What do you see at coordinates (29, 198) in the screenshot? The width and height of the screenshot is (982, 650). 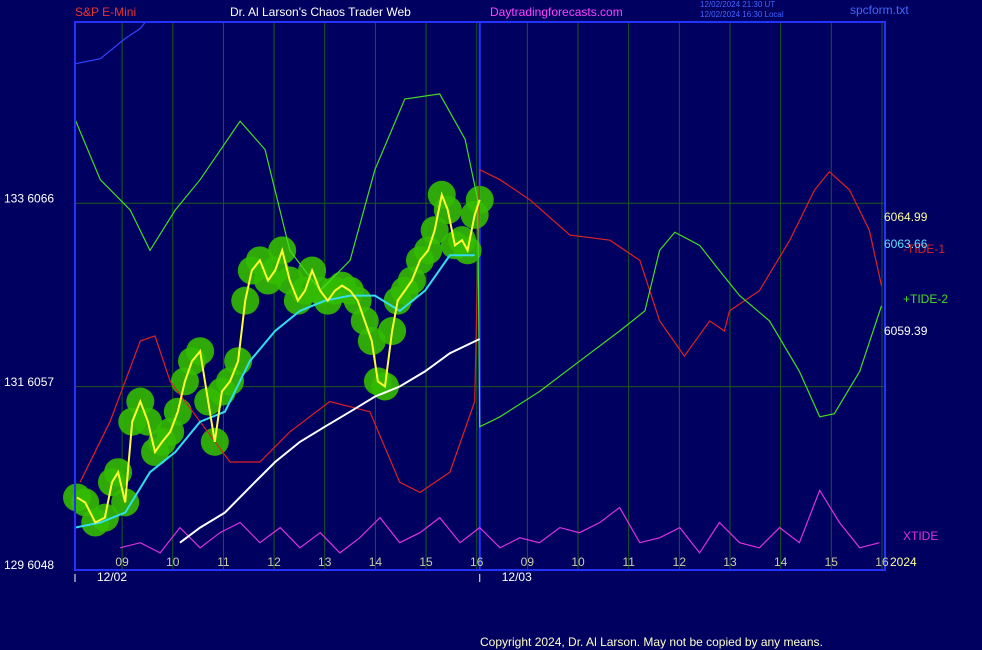 I see `y-tick-label: 133 6066` at bounding box center [29, 198].